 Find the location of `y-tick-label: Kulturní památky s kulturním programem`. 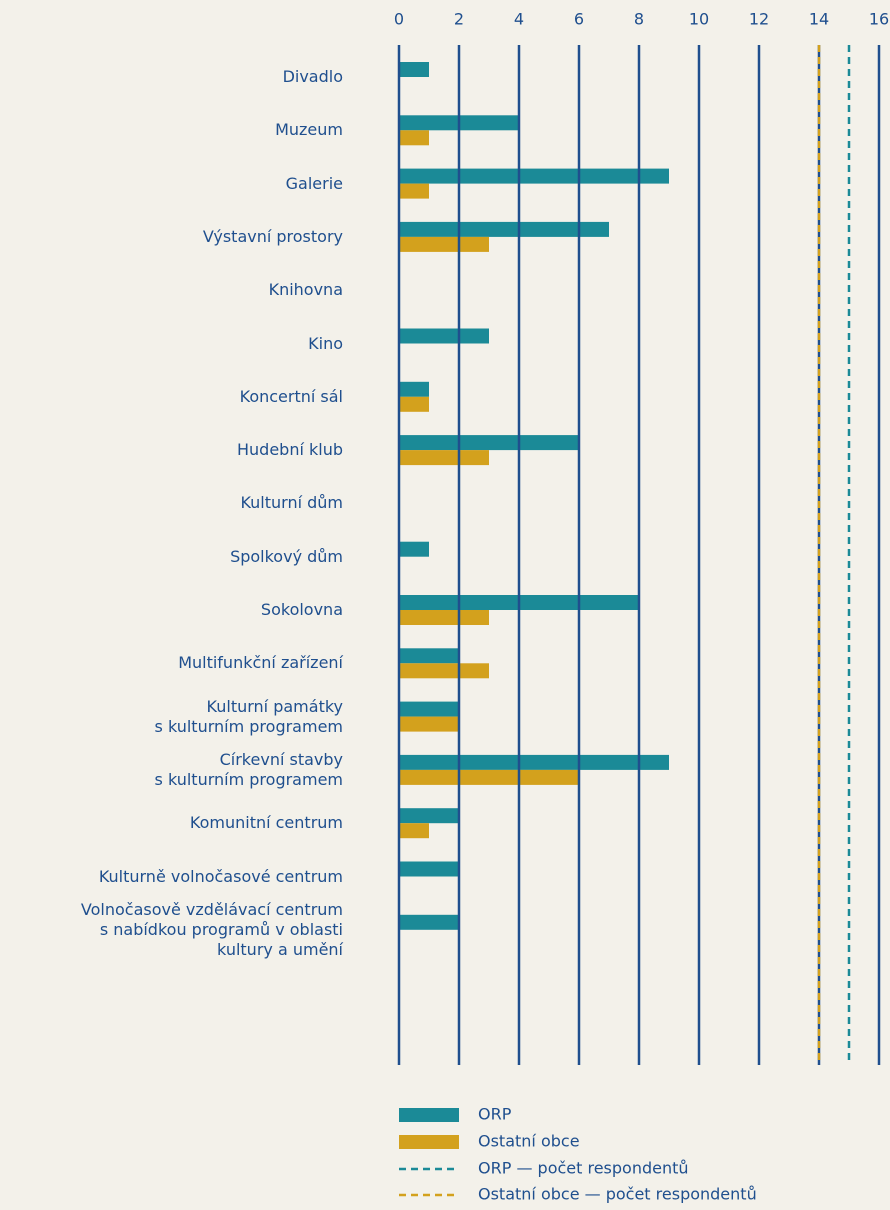

y-tick-label: Kulturní památky s kulturním programem is located at coordinates (248, 716).